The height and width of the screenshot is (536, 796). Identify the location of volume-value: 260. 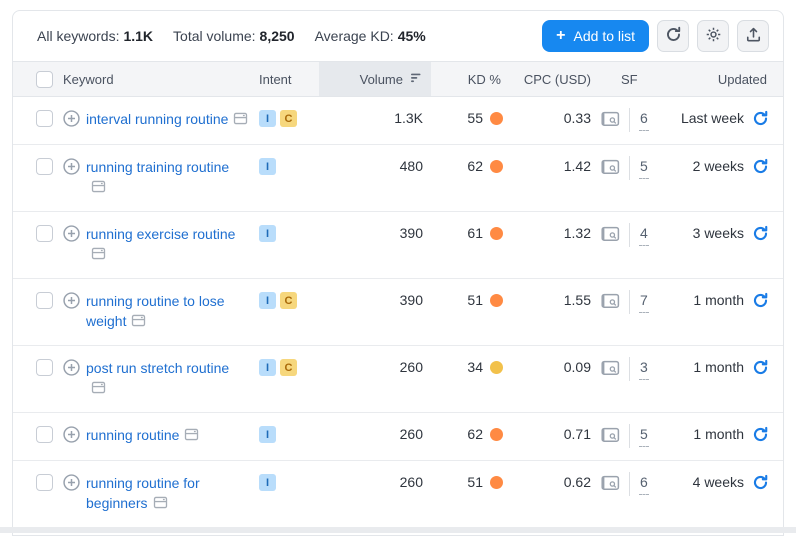
(411, 434).